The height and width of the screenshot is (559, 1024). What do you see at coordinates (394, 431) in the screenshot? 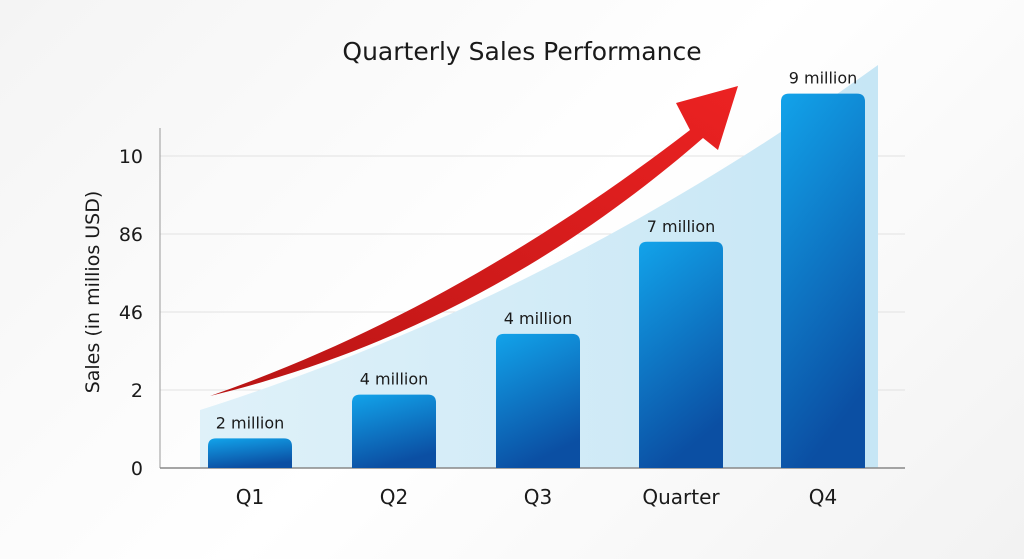
I see `bar-q2` at bounding box center [394, 431].